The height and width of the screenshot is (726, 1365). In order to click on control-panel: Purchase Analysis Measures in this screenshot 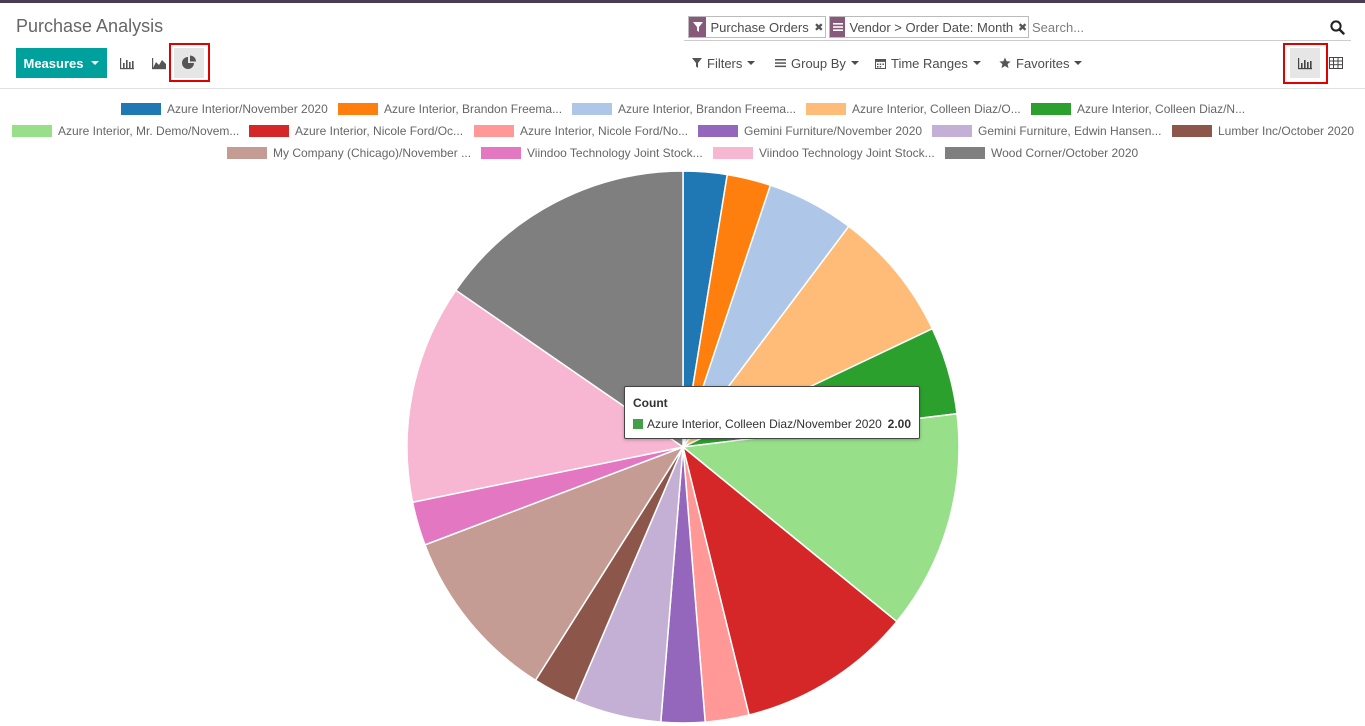, I will do `click(682, 46)`.